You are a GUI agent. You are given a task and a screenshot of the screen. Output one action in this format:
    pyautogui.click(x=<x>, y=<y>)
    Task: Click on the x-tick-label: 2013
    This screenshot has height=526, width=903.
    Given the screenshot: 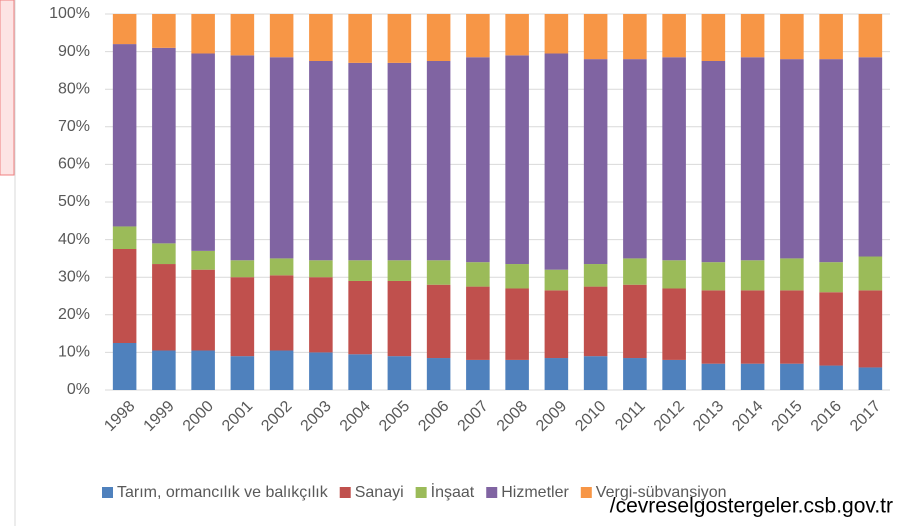 What is the action you would take?
    pyautogui.click(x=708, y=416)
    